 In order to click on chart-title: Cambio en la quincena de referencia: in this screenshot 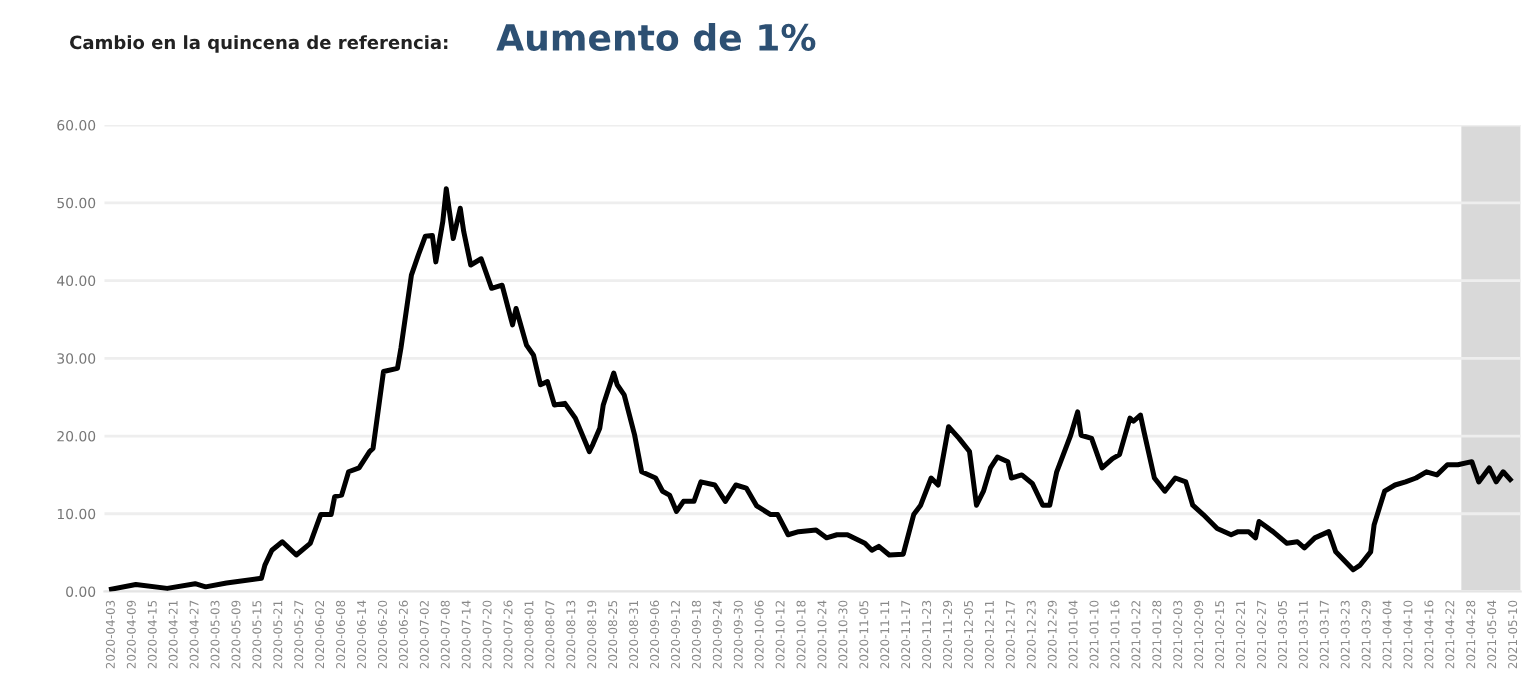, I will do `click(259, 44)`.